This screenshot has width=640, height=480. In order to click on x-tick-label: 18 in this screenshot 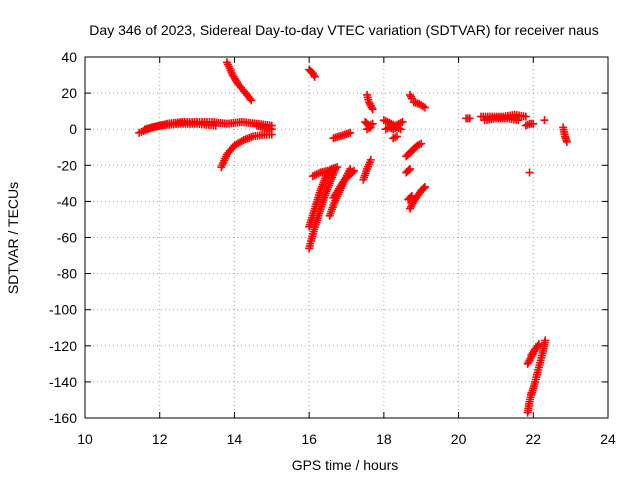, I will do `click(384, 439)`.